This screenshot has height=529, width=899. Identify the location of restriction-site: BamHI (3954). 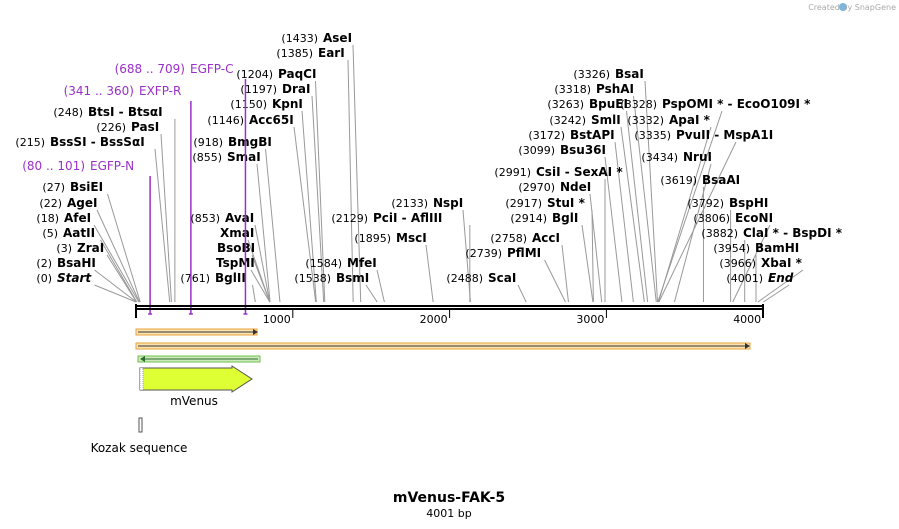
(756, 248).